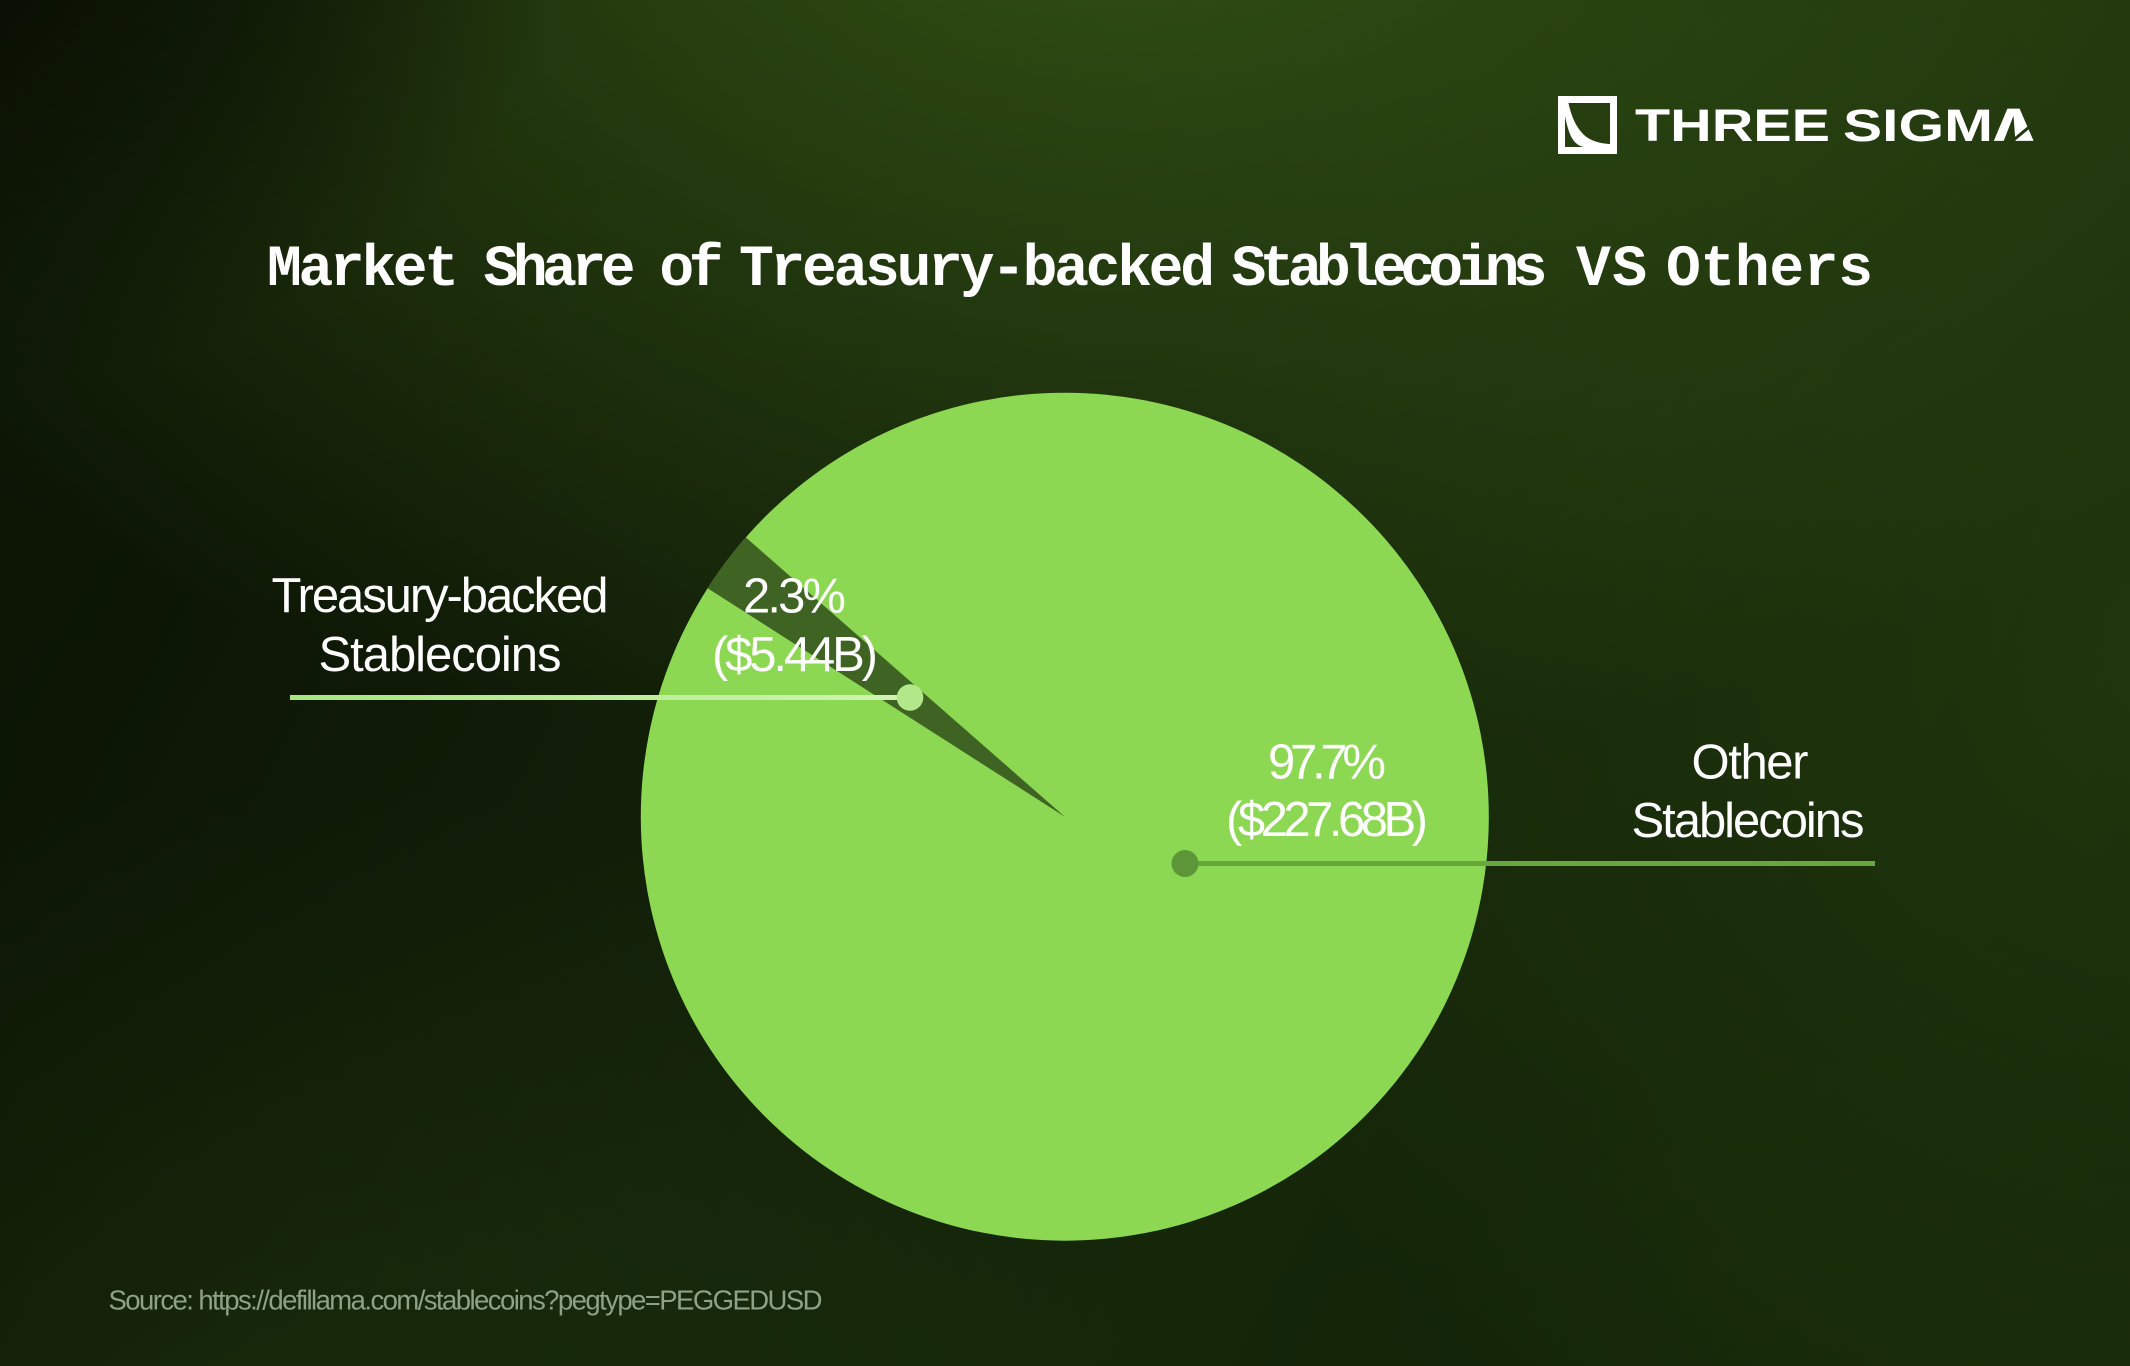 The width and height of the screenshot is (2130, 1366). Describe the element at coordinates (1327, 820) in the screenshot. I see `svg-text: ($227.68B)` at that location.